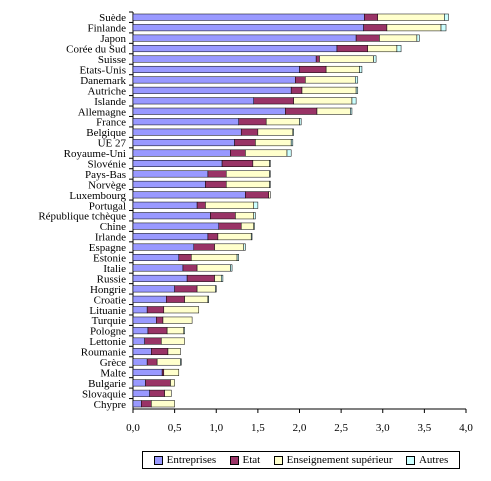  What do you see at coordinates (107, 342) in the screenshot?
I see `category-label: Lettonie` at bounding box center [107, 342].